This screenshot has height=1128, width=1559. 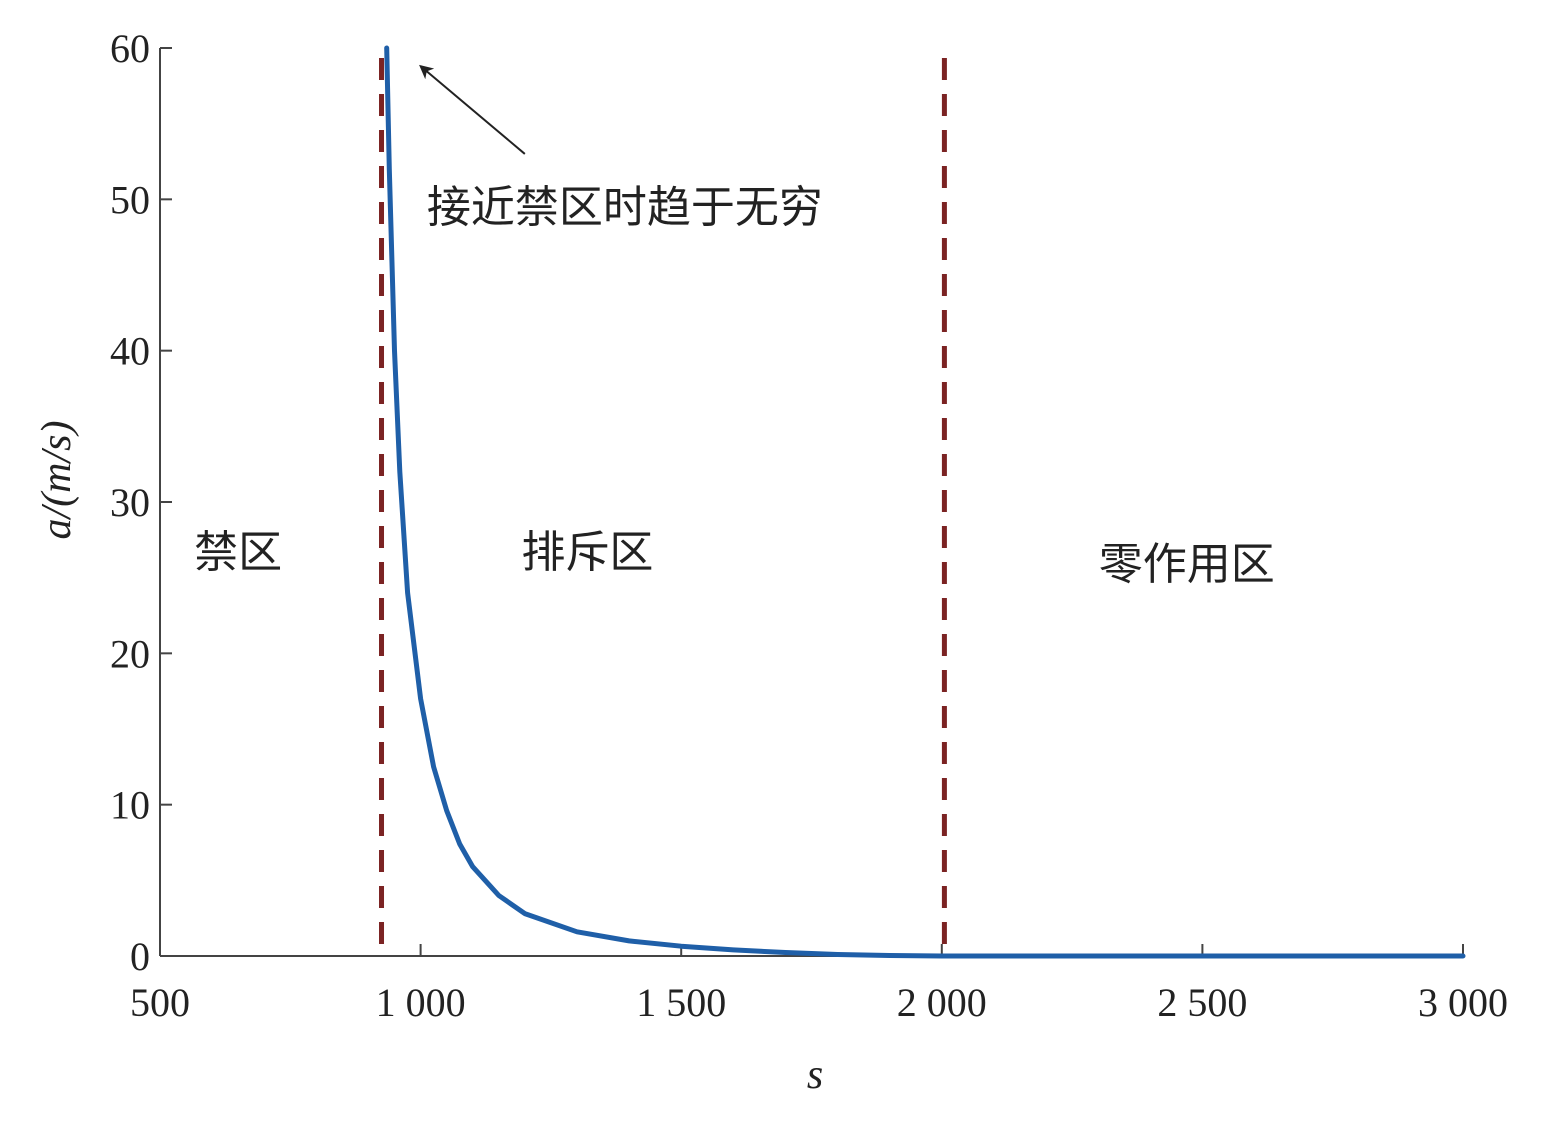 I want to click on y-tick-label: 20, so click(x=130, y=653).